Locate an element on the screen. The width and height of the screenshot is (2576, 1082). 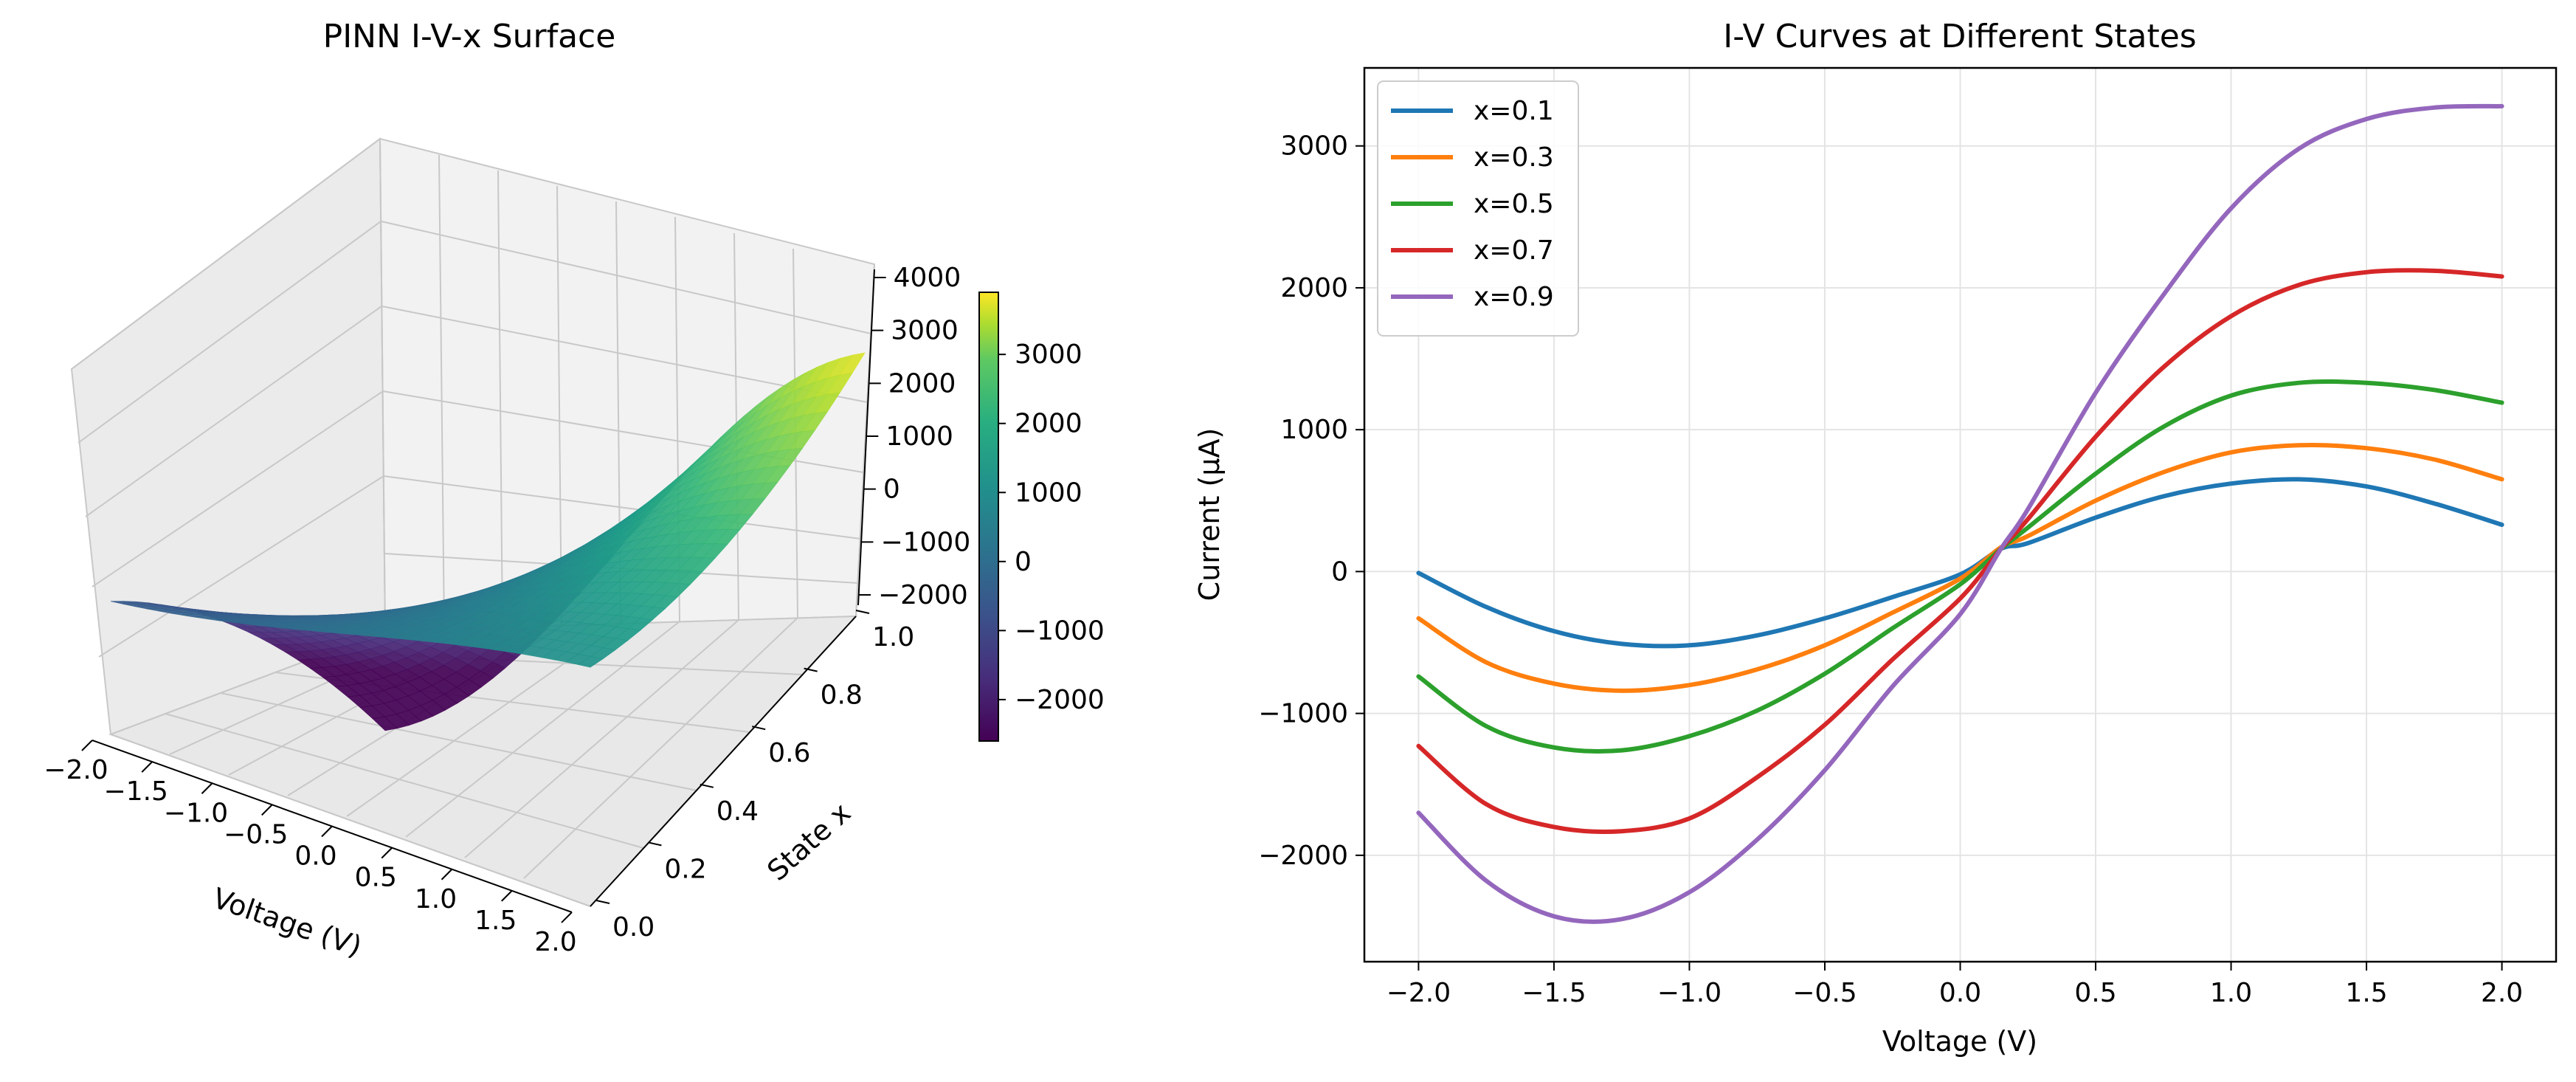
legend-label: x=0.7 is located at coordinates (1514, 250).